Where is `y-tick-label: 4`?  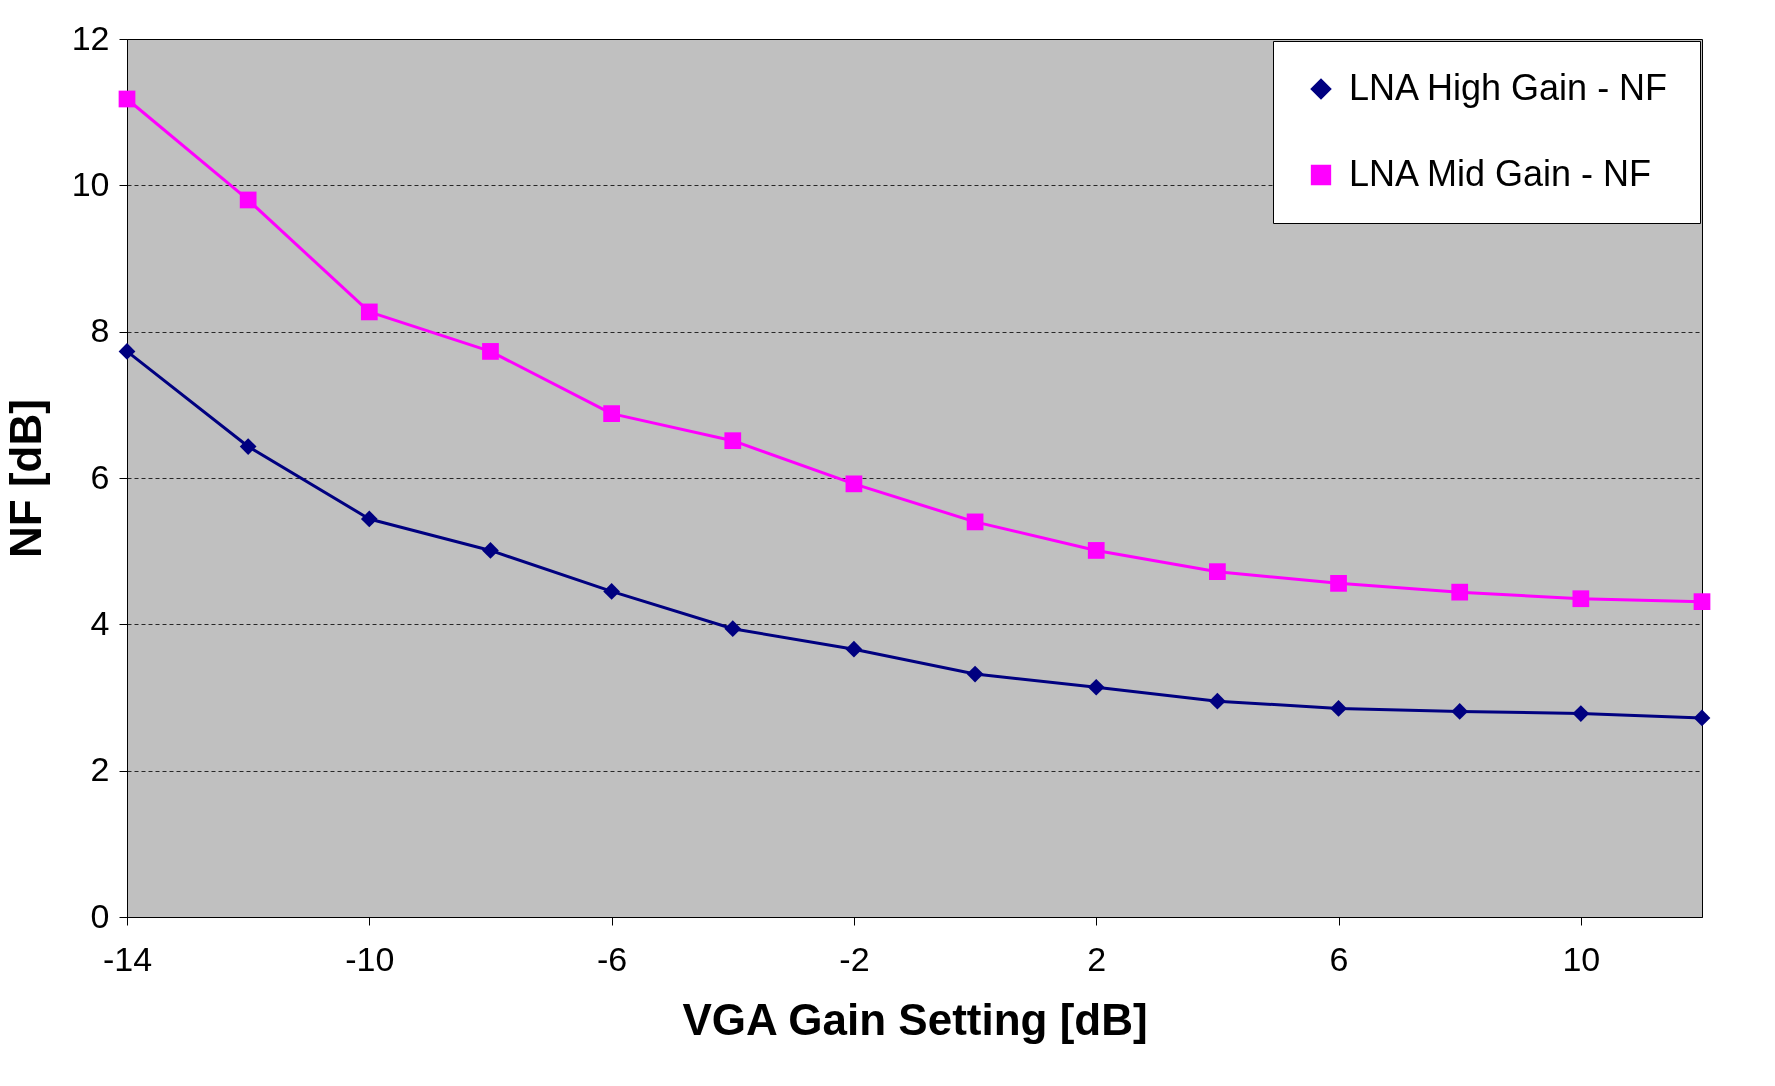 y-tick-label: 4 is located at coordinates (100, 622).